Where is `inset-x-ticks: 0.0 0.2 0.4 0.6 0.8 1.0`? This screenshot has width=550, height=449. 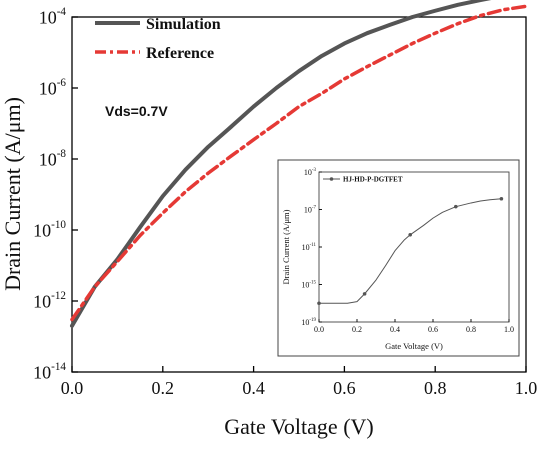 inset-x-ticks: 0.0 0.2 0.4 0.6 0.8 1.0 is located at coordinates (414, 326).